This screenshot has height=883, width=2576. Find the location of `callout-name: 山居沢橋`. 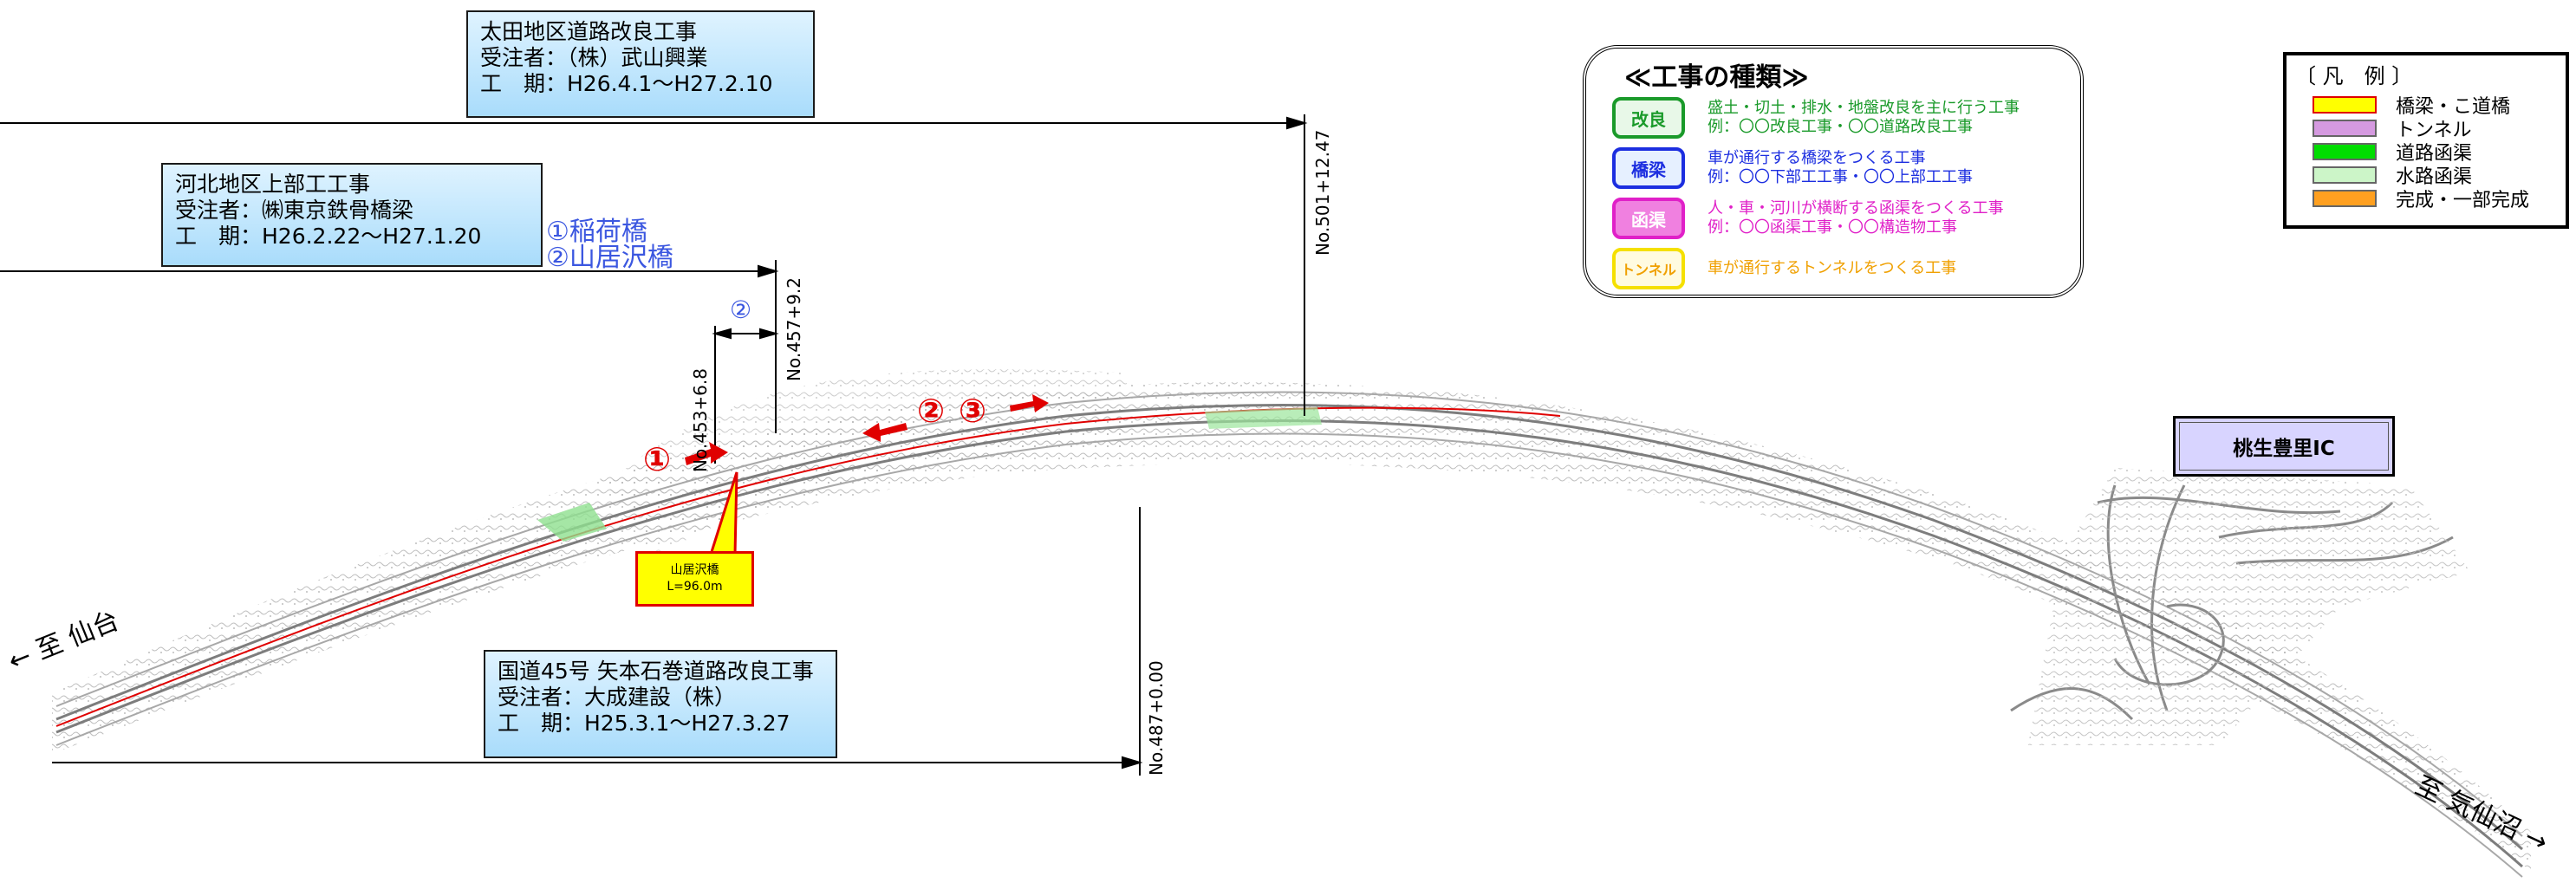

callout-name: 山居沢橋 is located at coordinates (694, 570).